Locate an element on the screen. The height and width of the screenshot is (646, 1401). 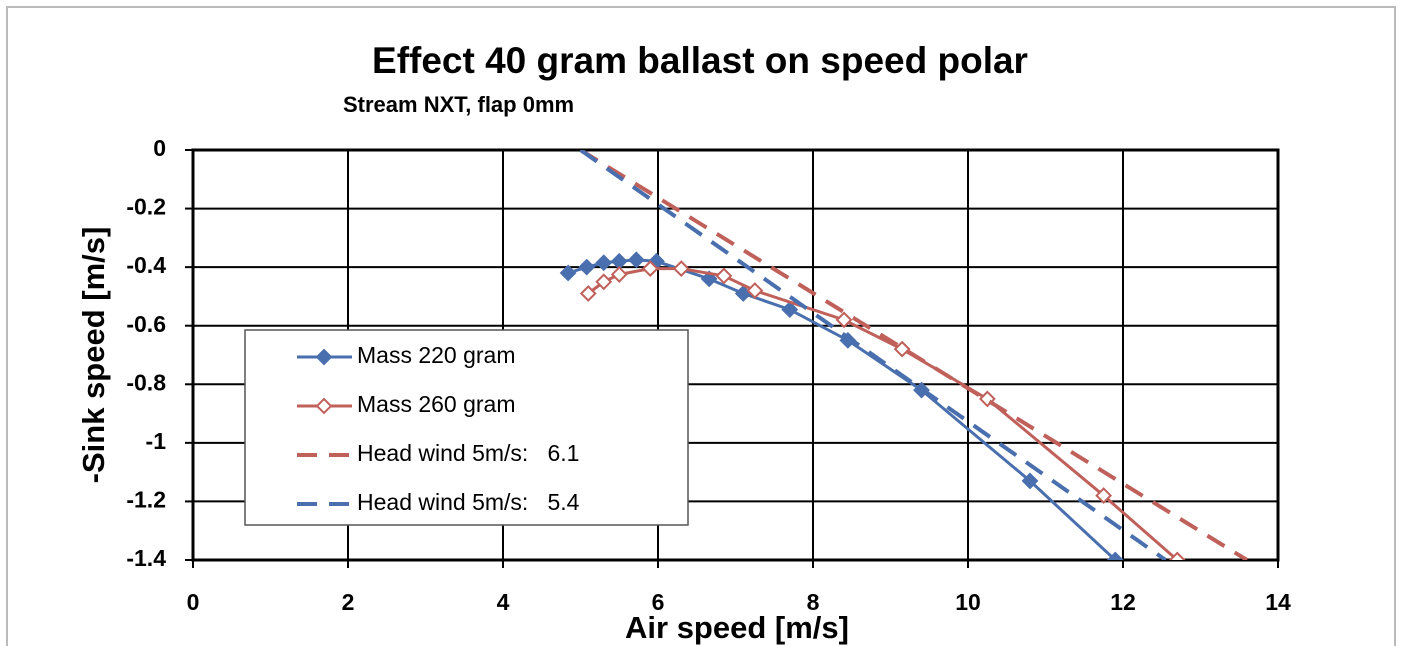
y-tick-label: -1.2 is located at coordinates (146, 500).